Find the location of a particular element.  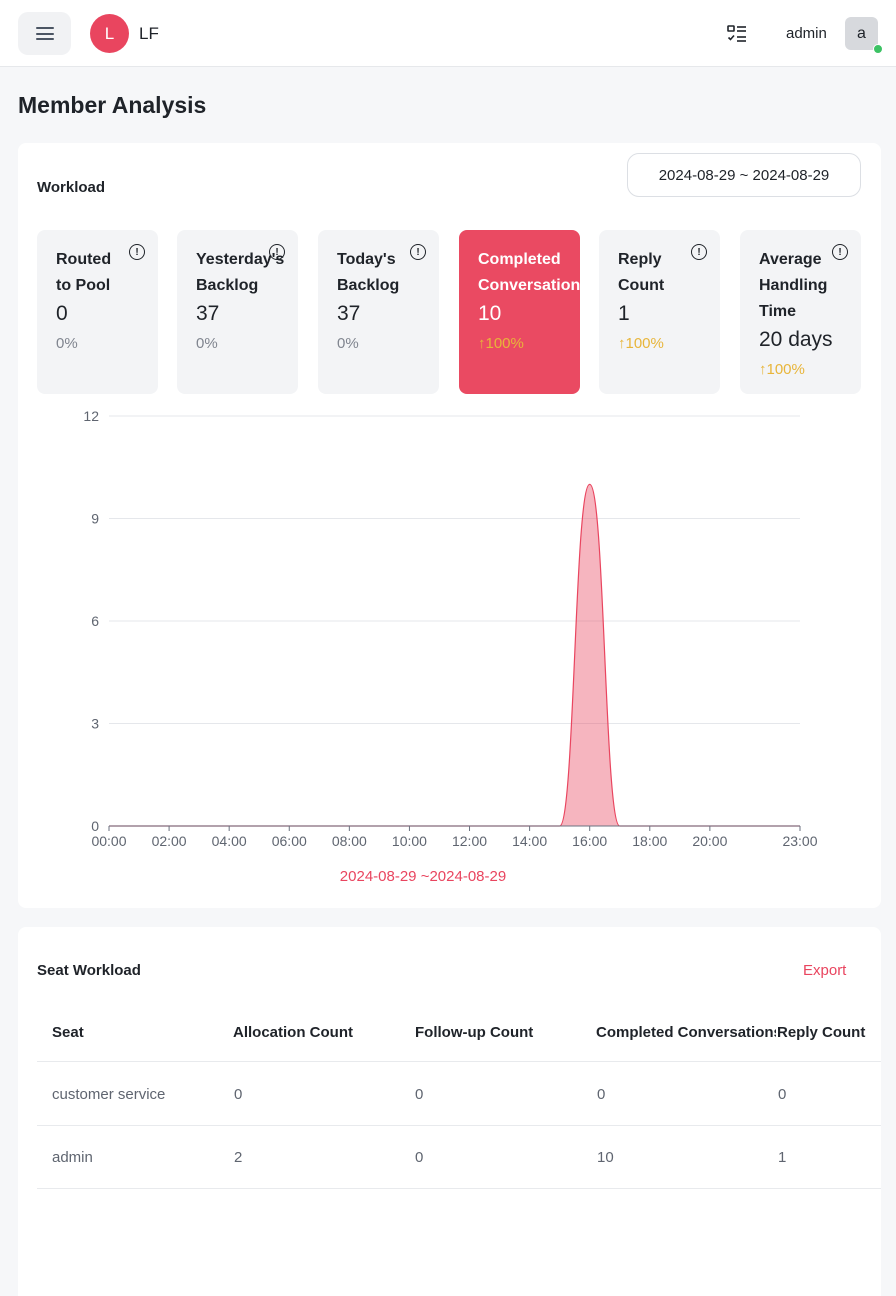

menu-button is located at coordinates (44, 33).